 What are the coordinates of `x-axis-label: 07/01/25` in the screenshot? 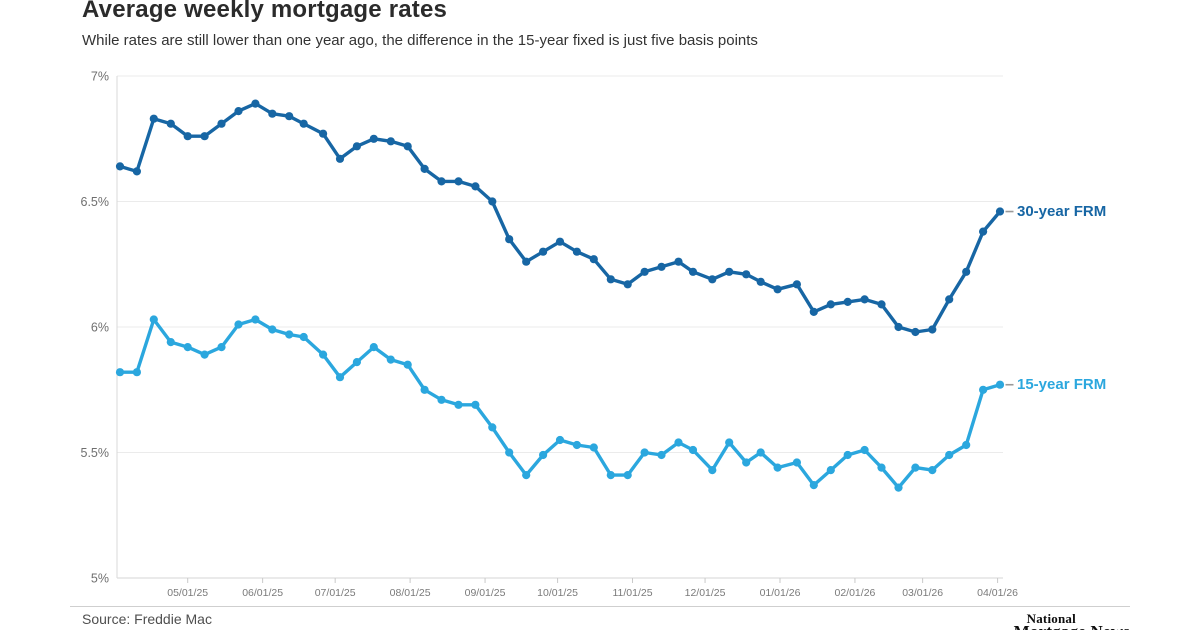 It's located at (335, 593).